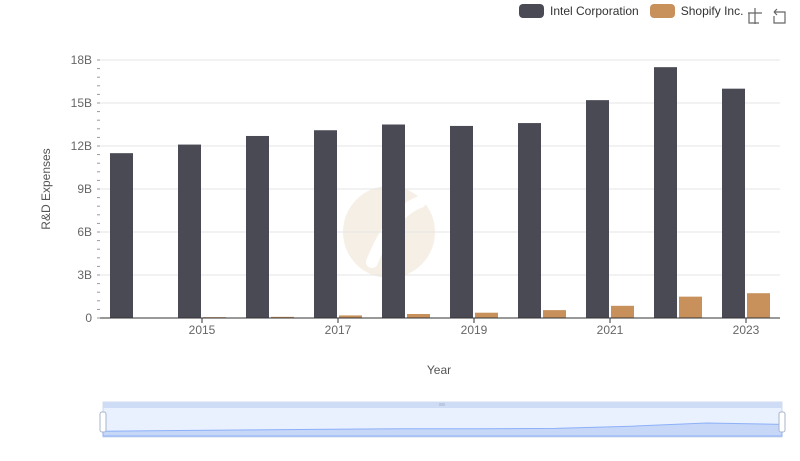 This screenshot has height=461, width=800. Describe the element at coordinates (202, 330) in the screenshot. I see `x-tick-label: 2015` at that location.